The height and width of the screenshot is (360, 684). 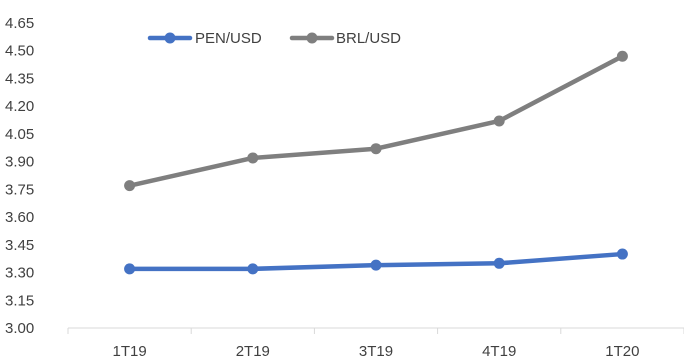 What do you see at coordinates (253, 351) in the screenshot?
I see `x-tick-label: 2T19` at bounding box center [253, 351].